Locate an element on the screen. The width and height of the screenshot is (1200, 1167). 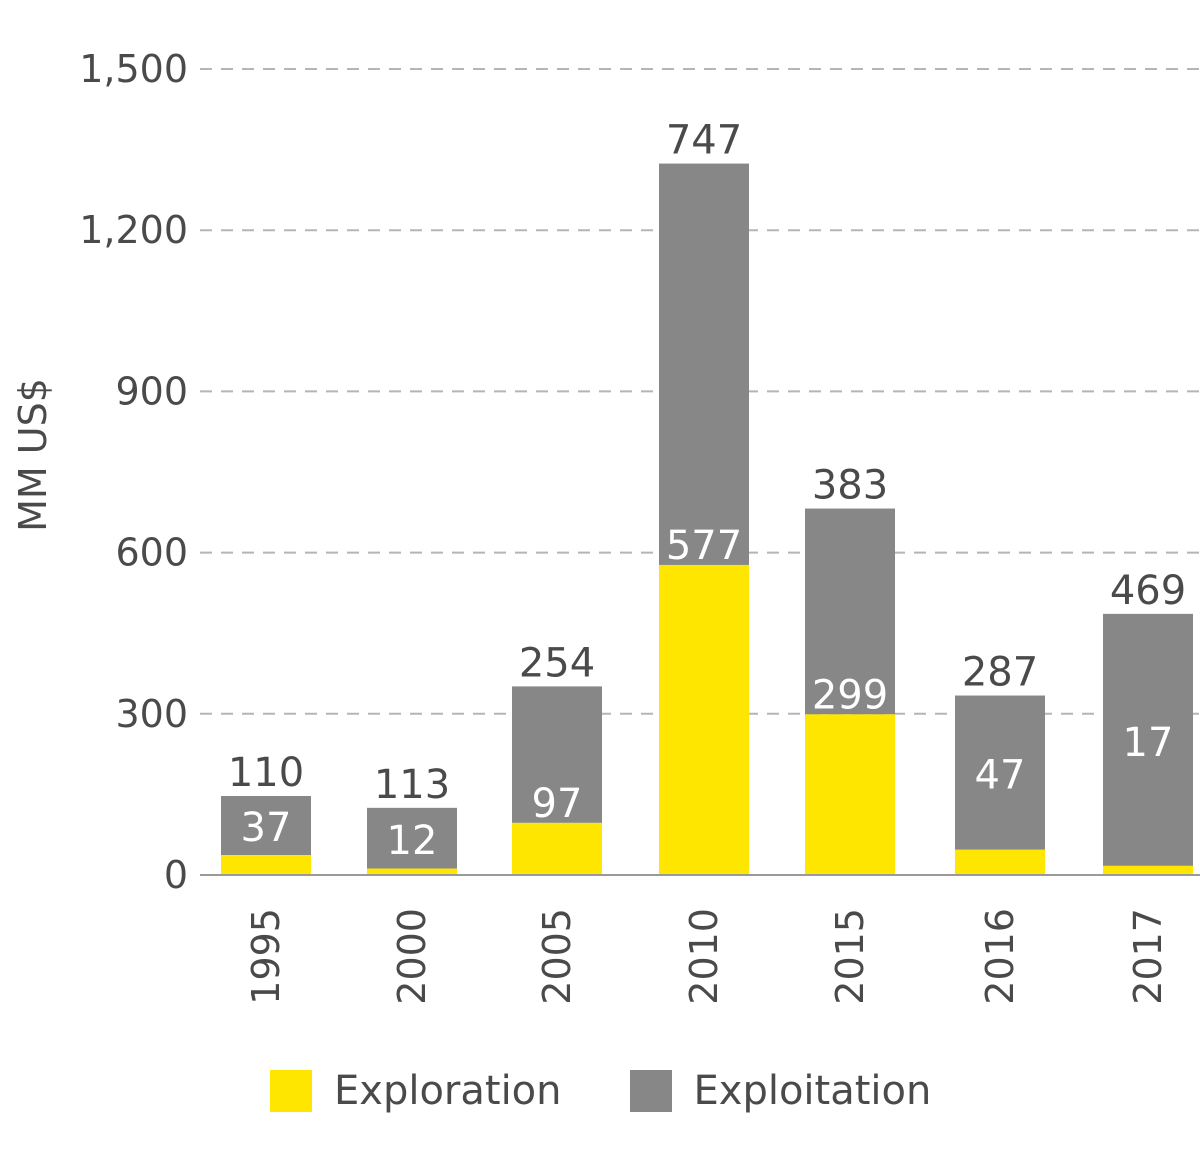
bar-exploitation-2000 is located at coordinates (412, 838).